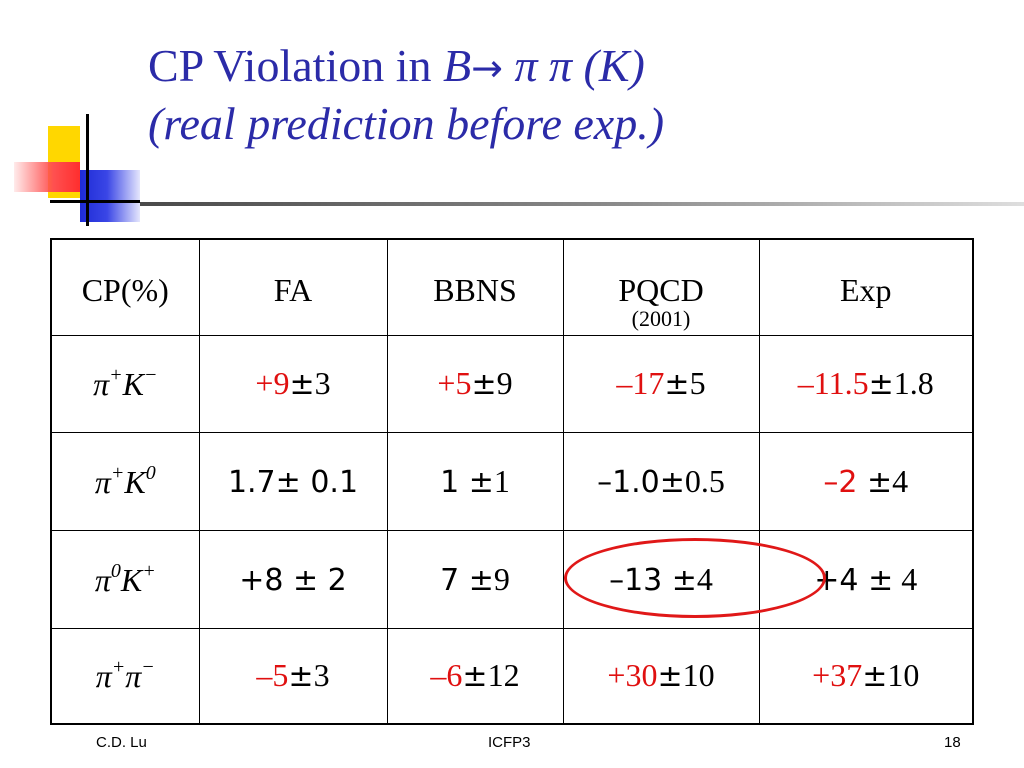  What do you see at coordinates (866, 579) in the screenshot?
I see `cell-exp: +4 ± 4` at bounding box center [866, 579].